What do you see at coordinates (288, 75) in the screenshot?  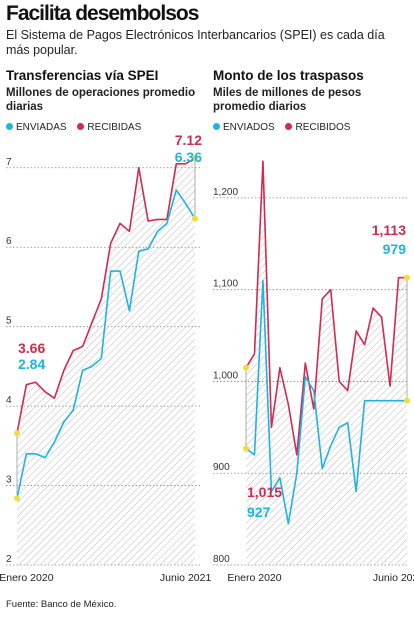 I see `right-chart-title: Monto de los traspasos` at bounding box center [288, 75].